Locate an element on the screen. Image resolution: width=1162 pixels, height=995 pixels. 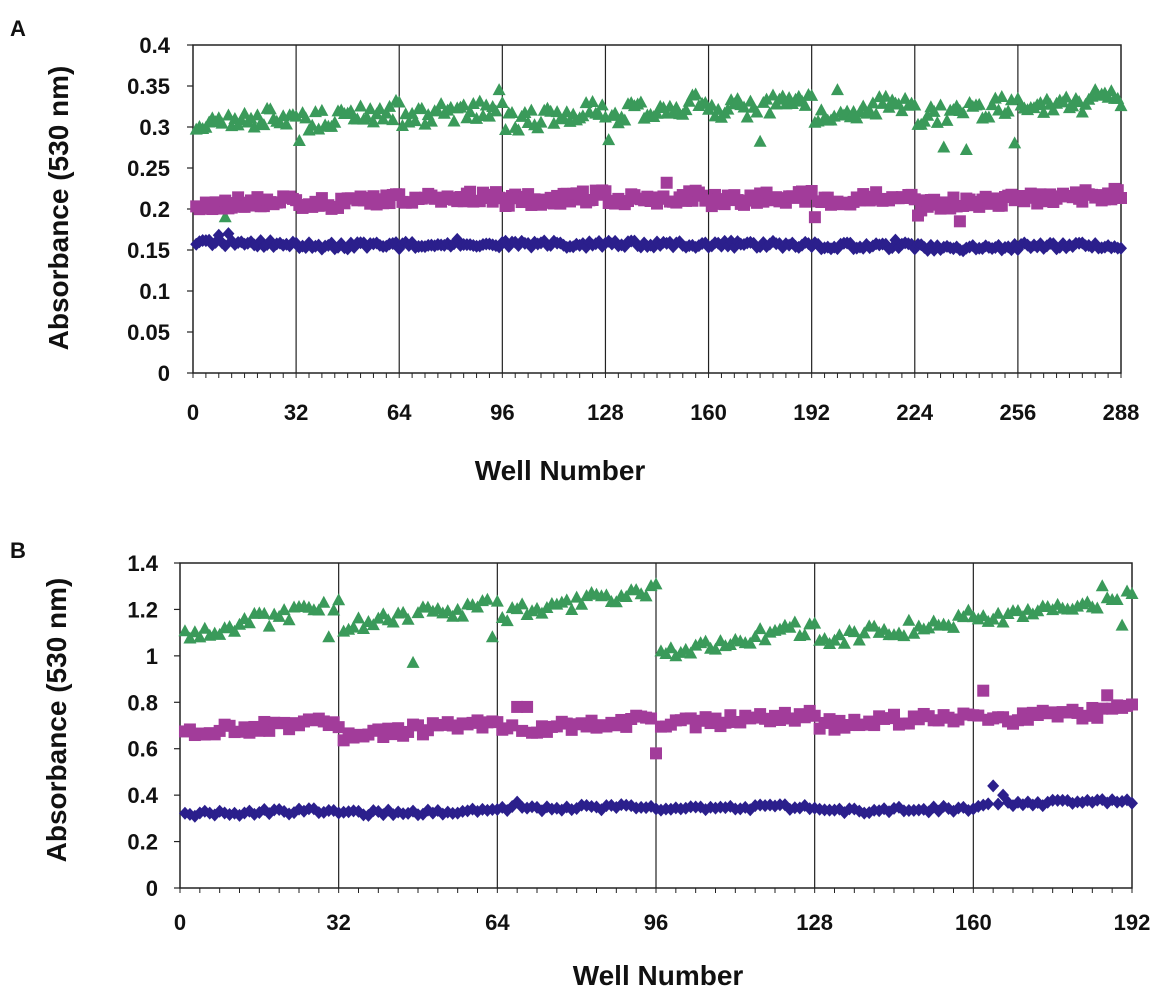
x-tick-label-a: 64 is located at coordinates (399, 412).